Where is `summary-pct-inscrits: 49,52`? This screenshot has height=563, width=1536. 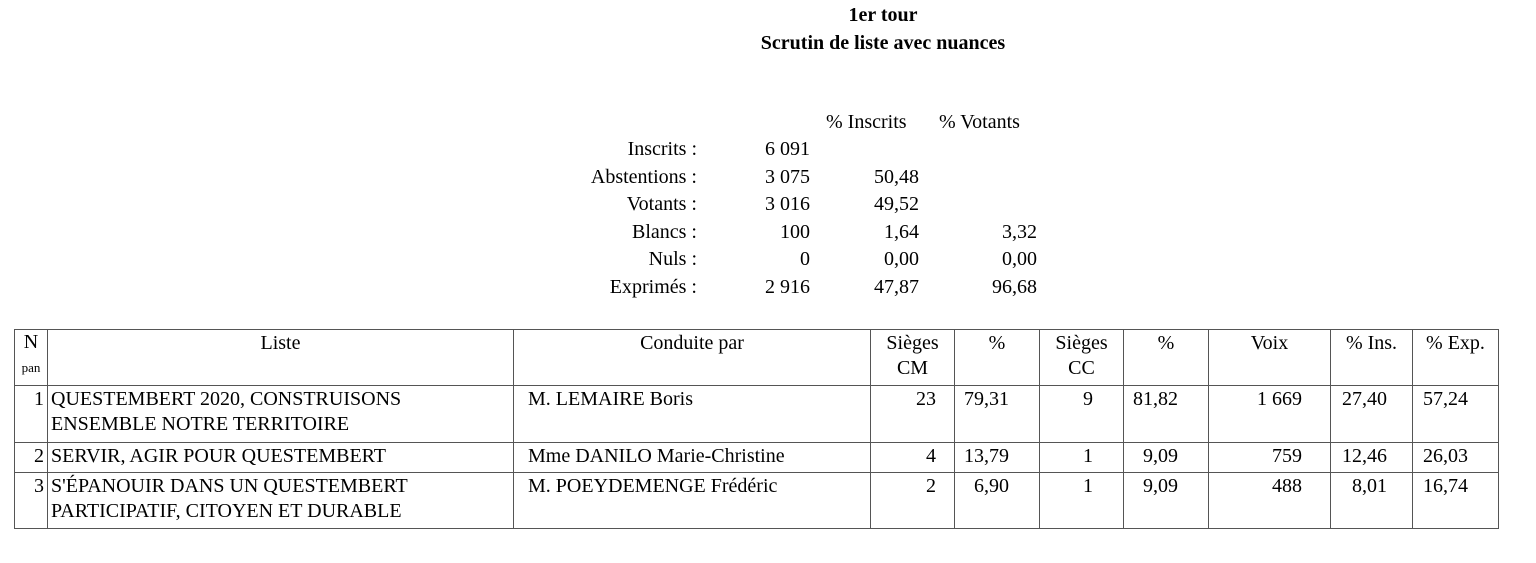
summary-pct-inscrits: 49,52 is located at coordinates (896, 204).